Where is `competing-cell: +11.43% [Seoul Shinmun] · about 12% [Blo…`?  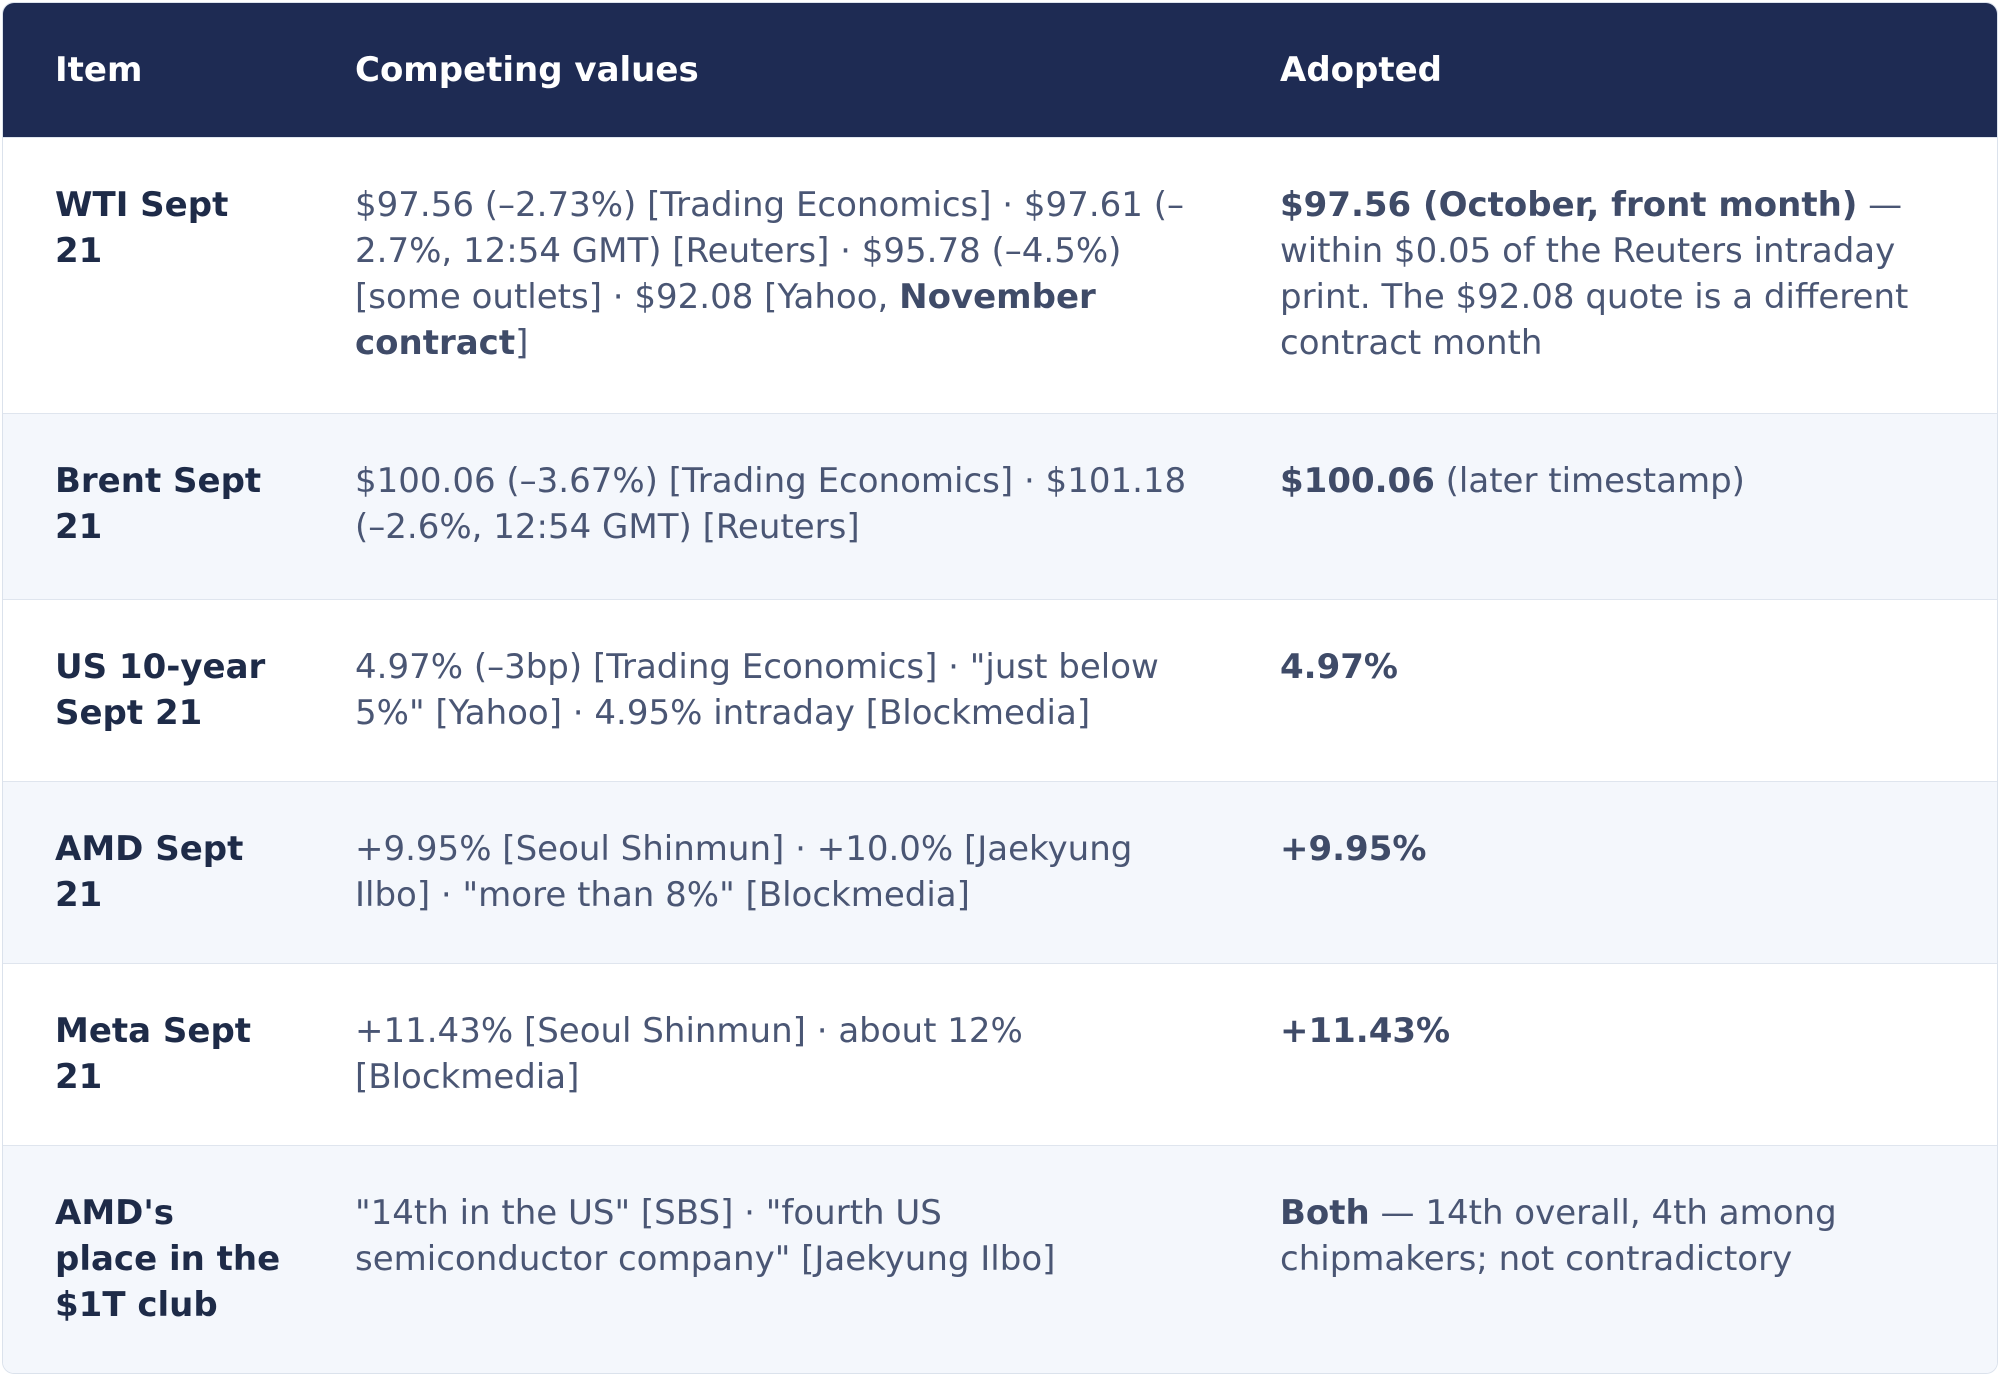
competing-cell: +11.43% [Seoul Shinmun] · about 12% [Blo… is located at coordinates (689, 1053).